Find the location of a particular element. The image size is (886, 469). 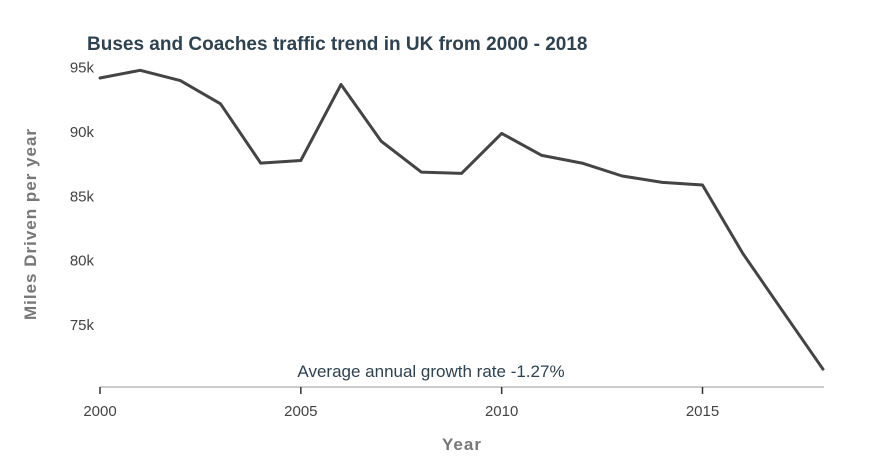

y-tick-label: 90k is located at coordinates (82, 132).